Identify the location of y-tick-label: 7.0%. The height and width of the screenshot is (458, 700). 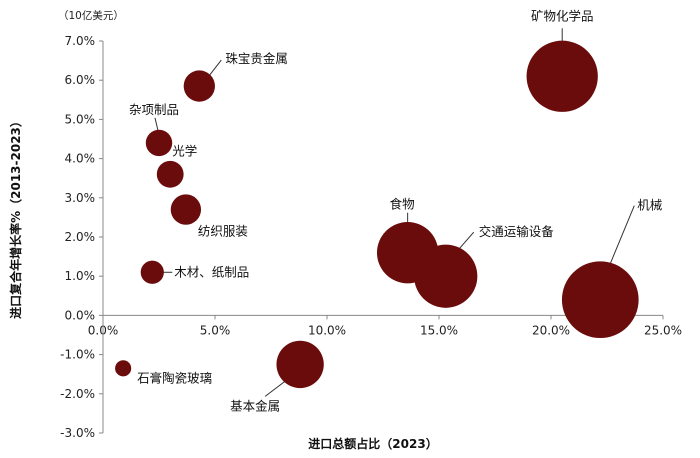
(80, 41).